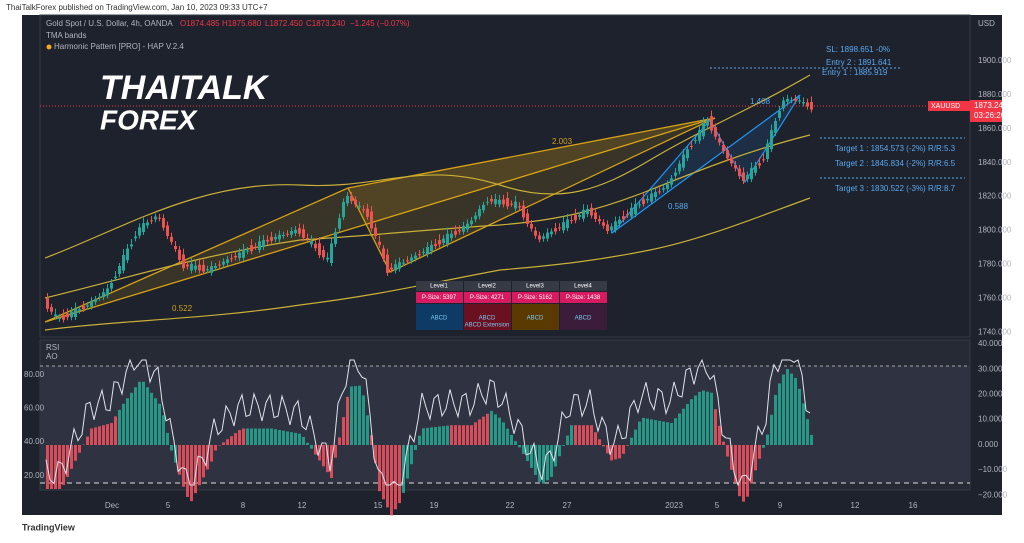 This screenshot has width=1024, height=543. Describe the element at coordinates (34, 441) in the screenshot. I see `rsi-label: 40.00` at that location.